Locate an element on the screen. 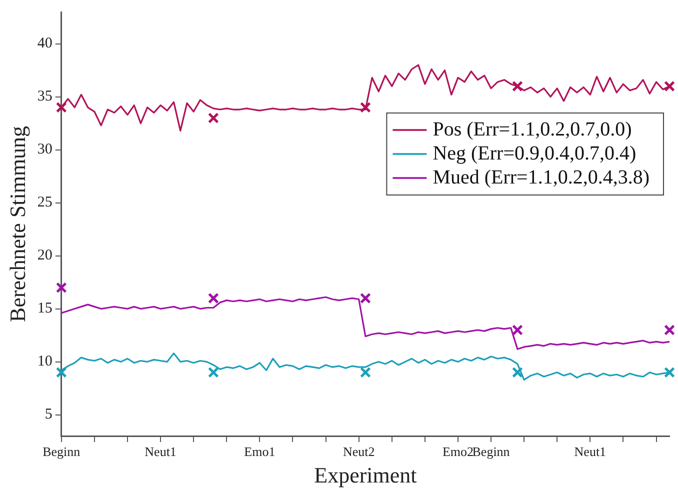  y-tick-label: 40 is located at coordinates (44, 44).